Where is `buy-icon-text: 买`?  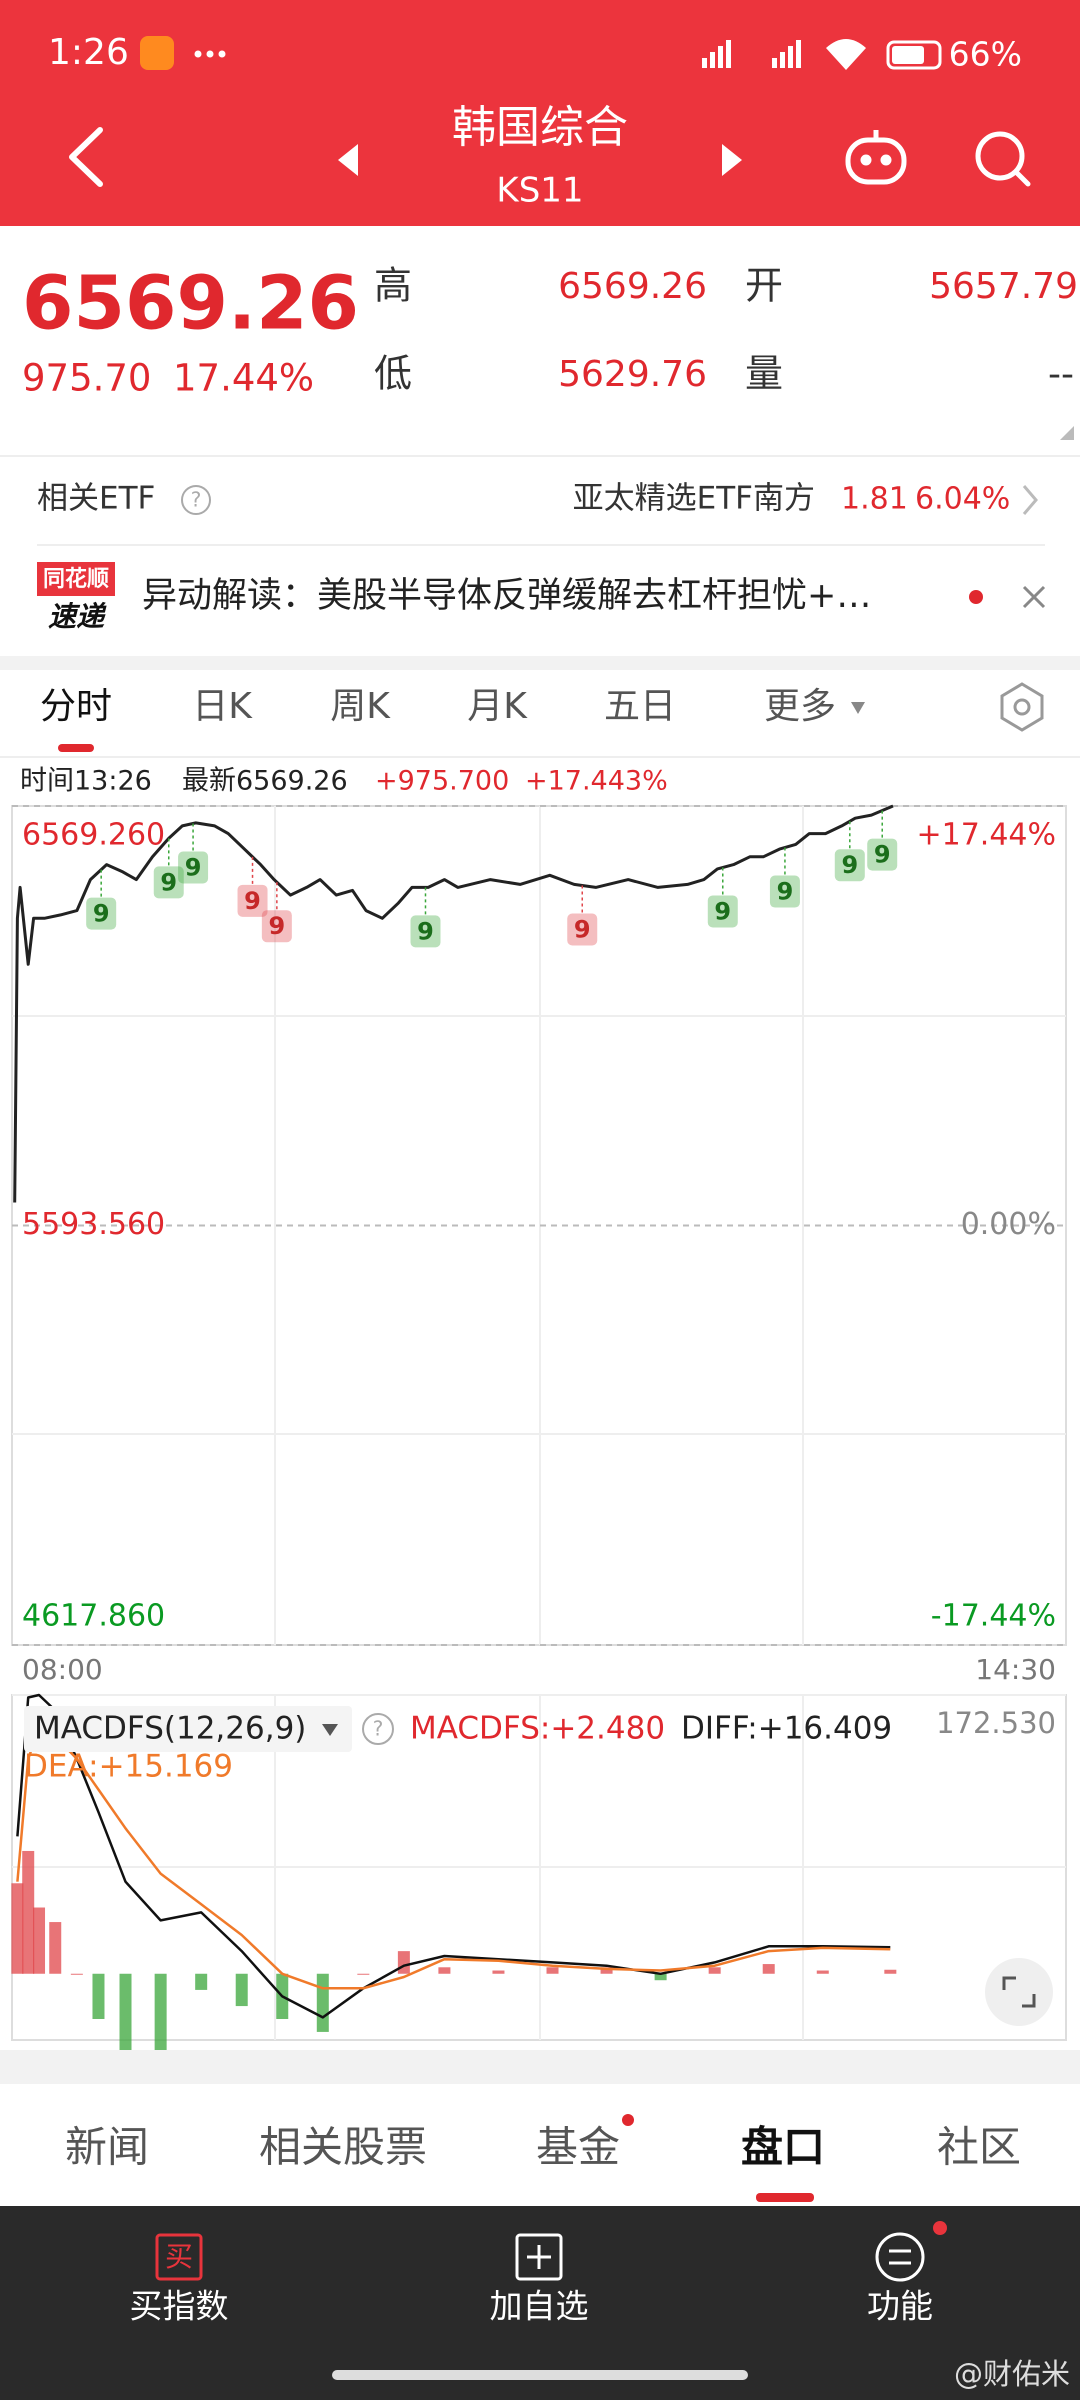 buy-icon-text: 买 is located at coordinates (179, 2256).